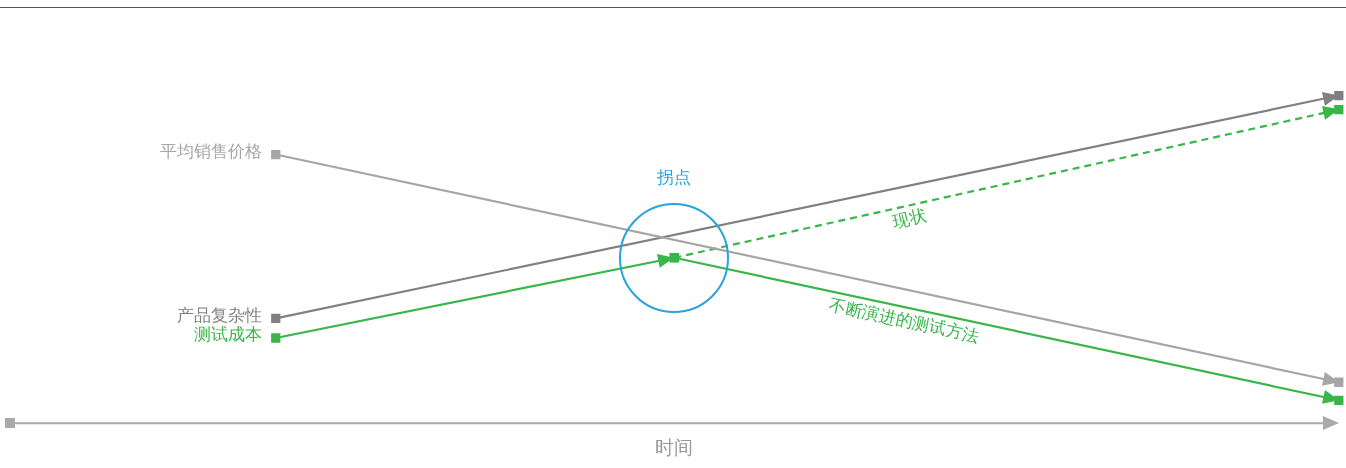  What do you see at coordinates (219, 314) in the screenshot?
I see `series-label: 产品复杂性` at bounding box center [219, 314].